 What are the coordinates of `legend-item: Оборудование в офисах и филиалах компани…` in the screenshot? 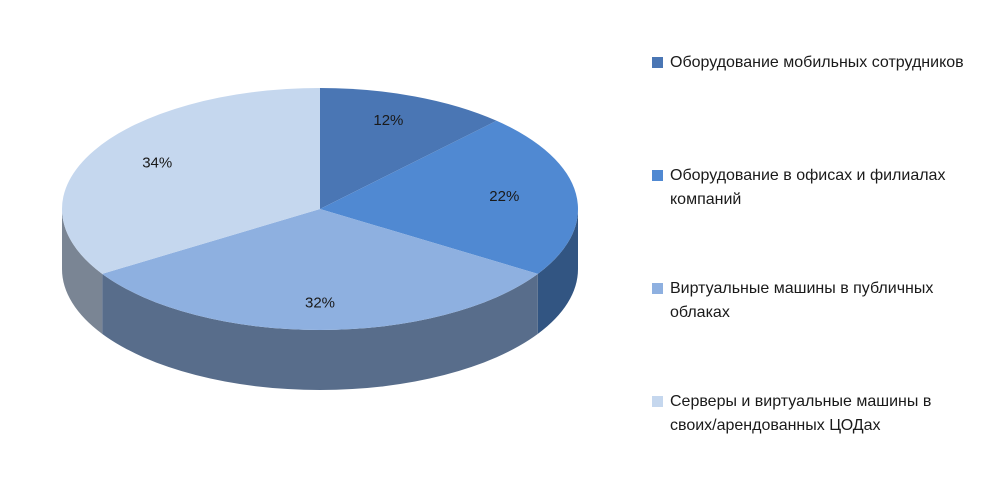 It's located at (809, 188).